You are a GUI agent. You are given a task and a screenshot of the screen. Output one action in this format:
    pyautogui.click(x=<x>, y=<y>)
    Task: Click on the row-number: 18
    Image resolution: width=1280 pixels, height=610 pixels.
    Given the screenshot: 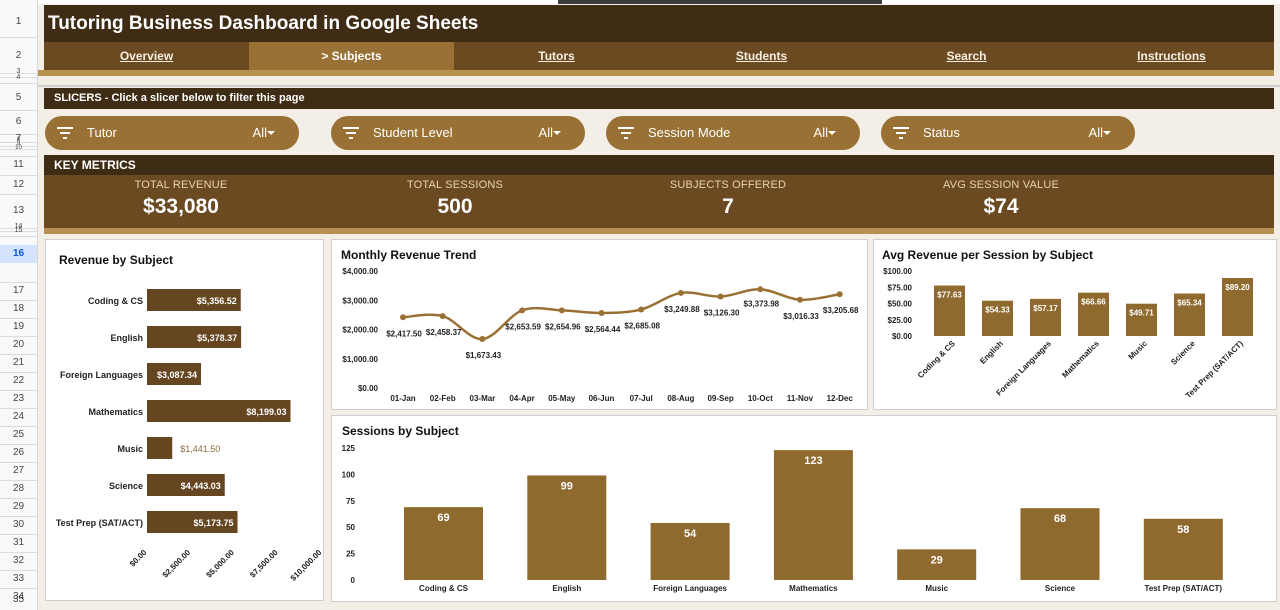 What is the action you would take?
    pyautogui.click(x=18, y=308)
    